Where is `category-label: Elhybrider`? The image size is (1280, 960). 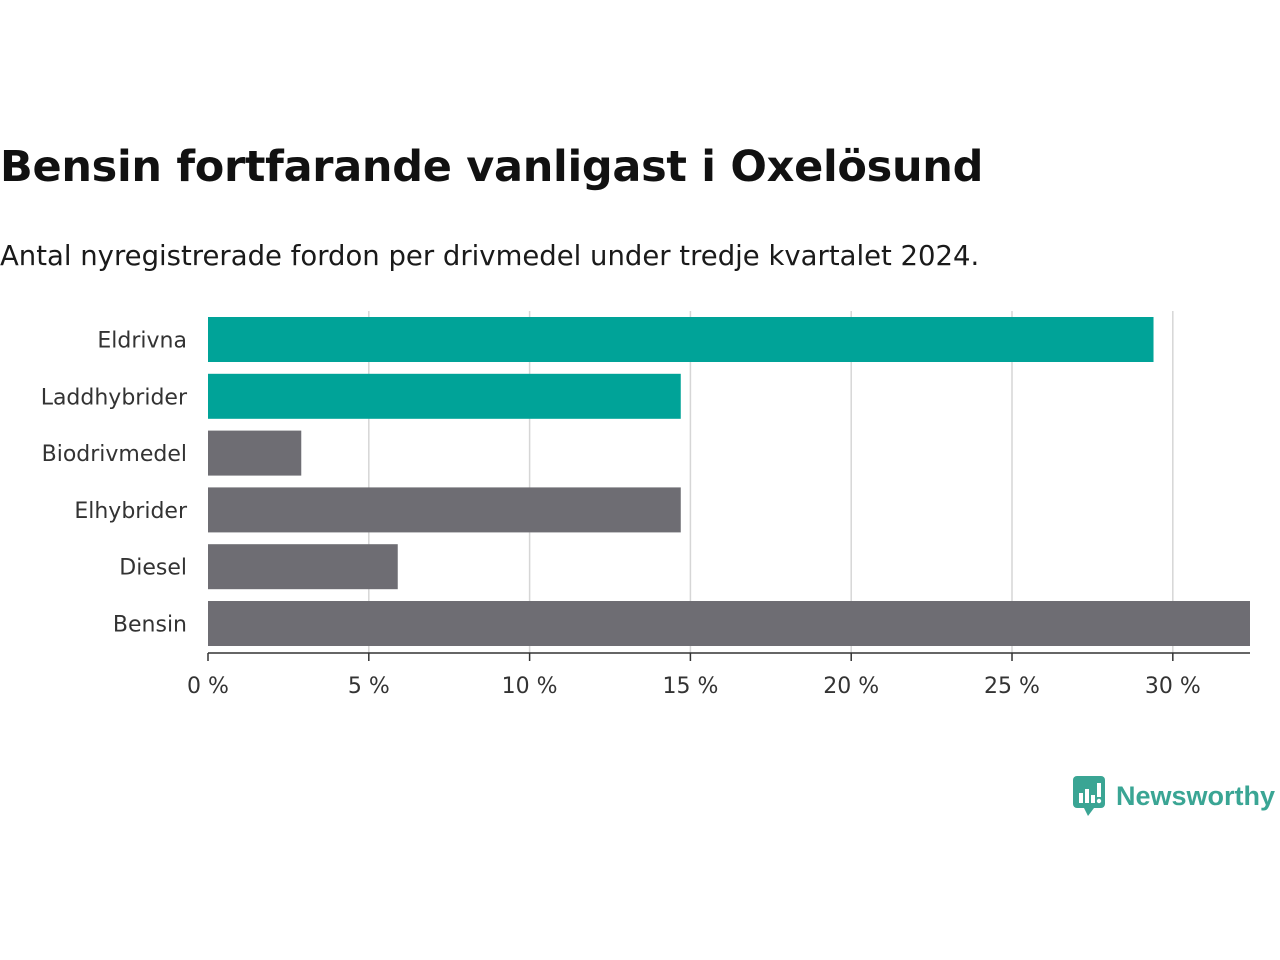
category-label: Elhybrider is located at coordinates (131, 511).